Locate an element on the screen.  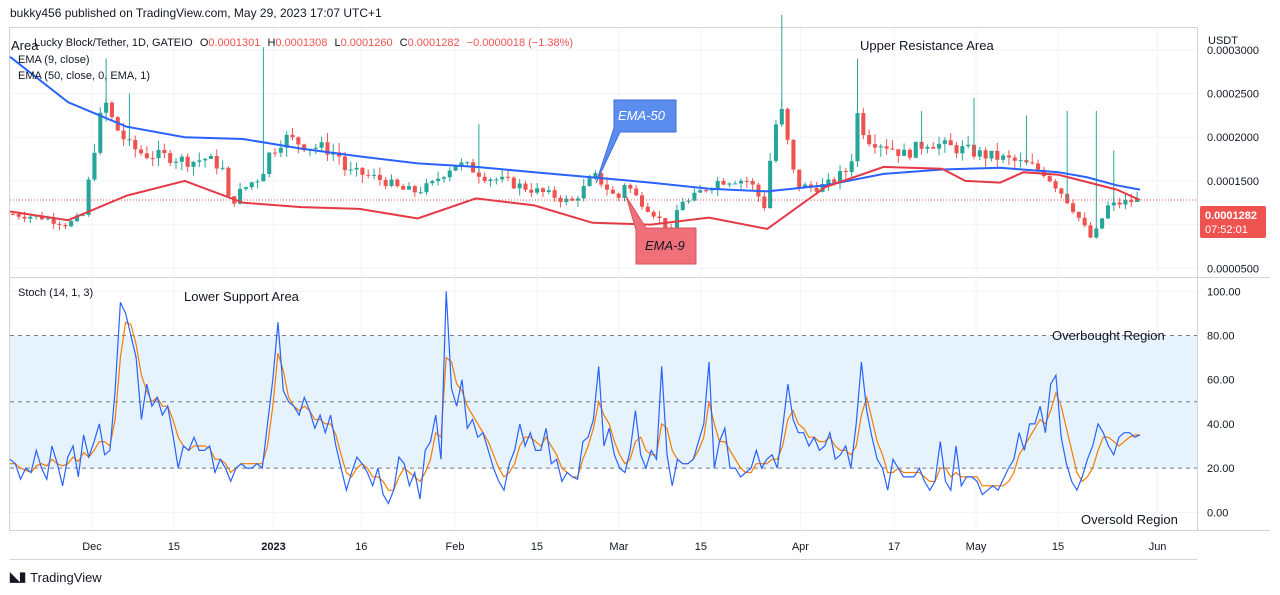
indicator-ema9-label: EMA (9, close) is located at coordinates (54, 60).